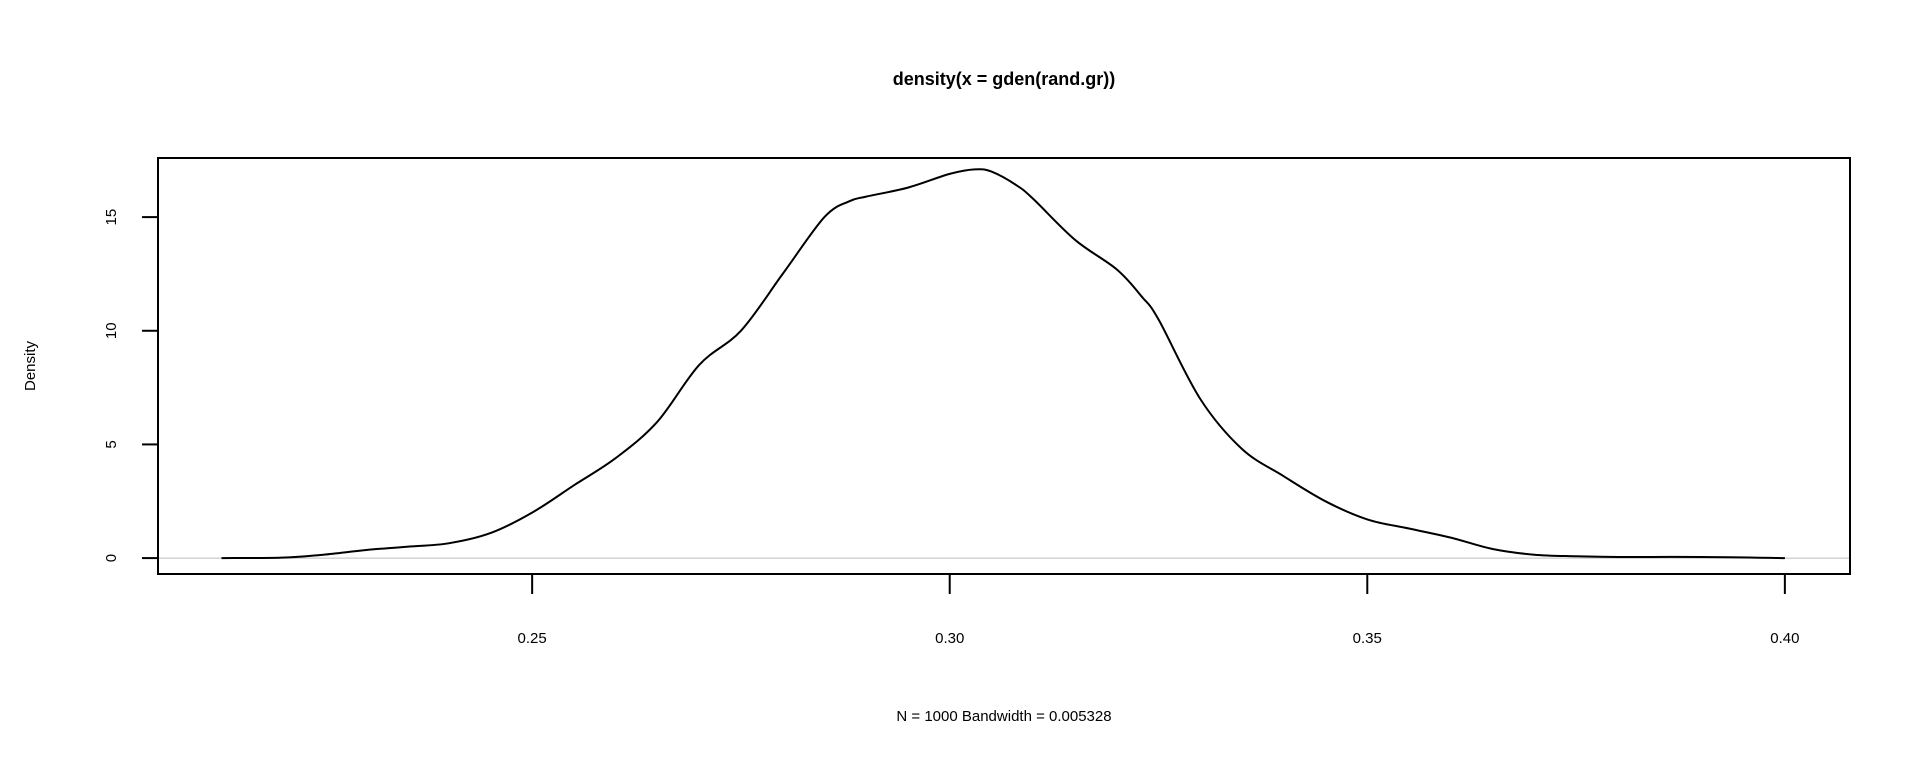 The image size is (1920, 768). What do you see at coordinates (30, 365) in the screenshot?
I see `y-axis-label: Density` at bounding box center [30, 365].